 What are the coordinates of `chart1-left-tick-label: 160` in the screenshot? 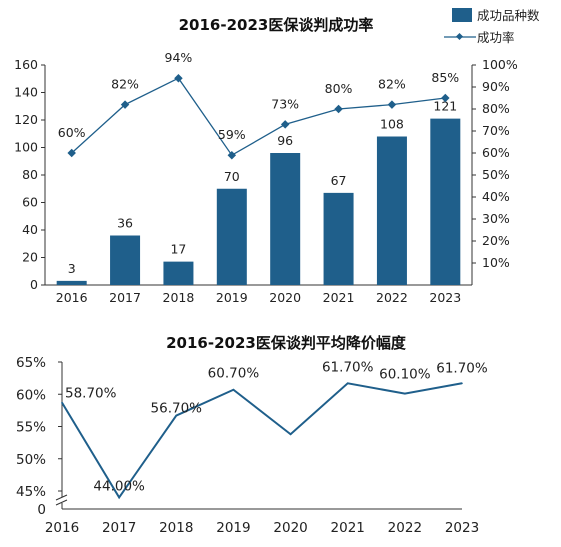 It's located at (26, 64).